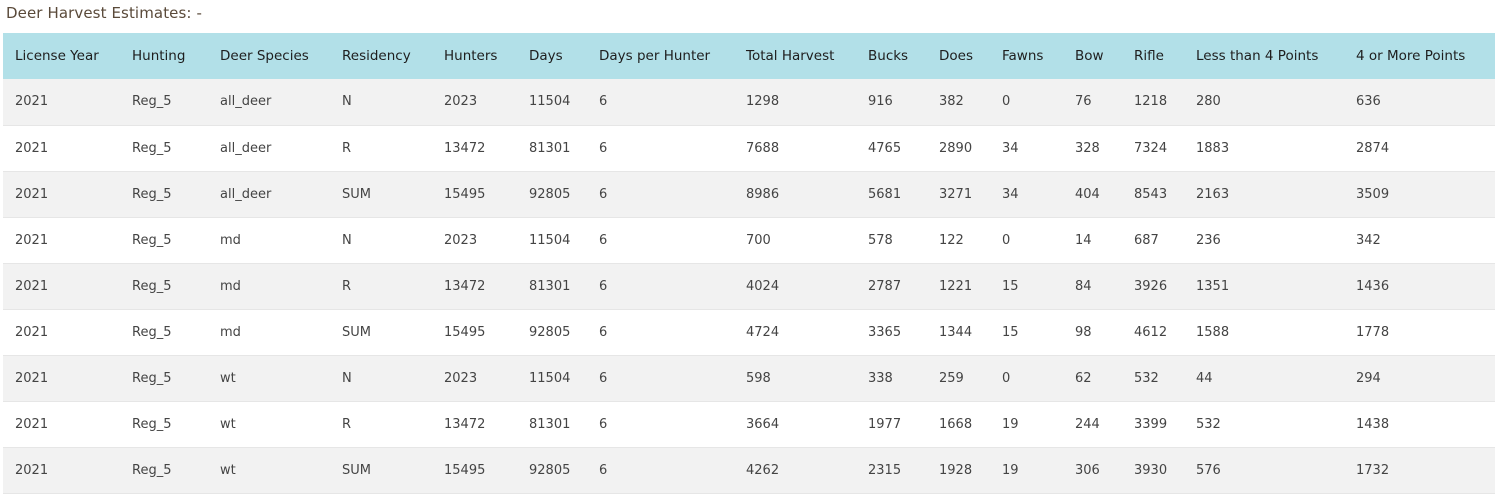  I want to click on table-cell: 2890, so click(958, 148).